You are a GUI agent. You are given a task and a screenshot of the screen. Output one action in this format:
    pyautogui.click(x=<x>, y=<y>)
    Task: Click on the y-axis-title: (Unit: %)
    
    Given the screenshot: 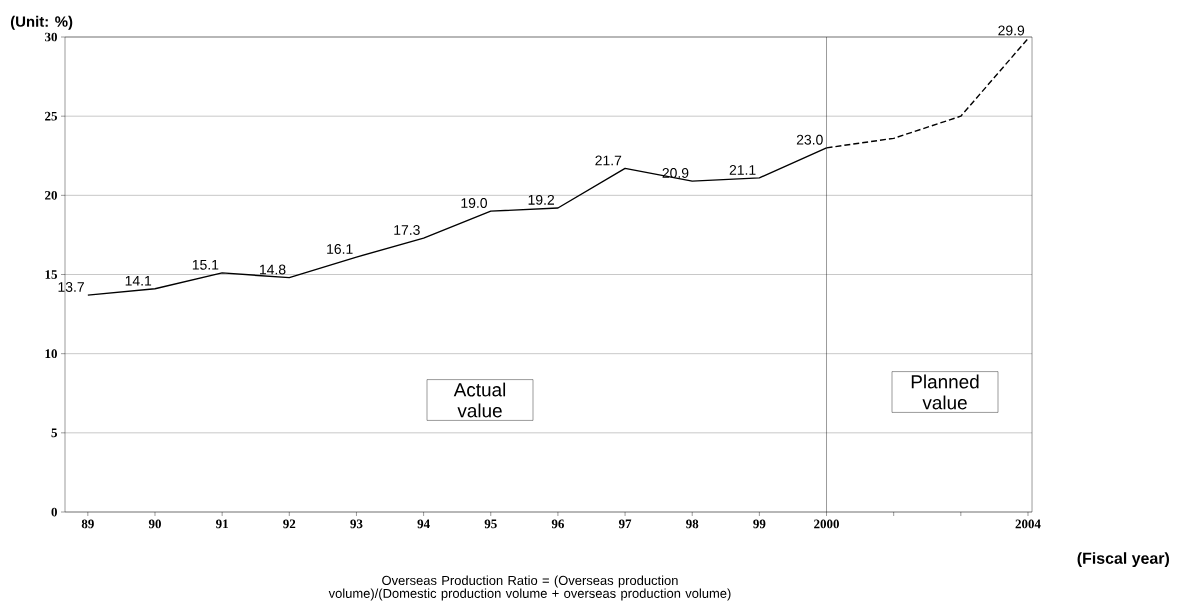 What is the action you would take?
    pyautogui.click(x=41, y=22)
    